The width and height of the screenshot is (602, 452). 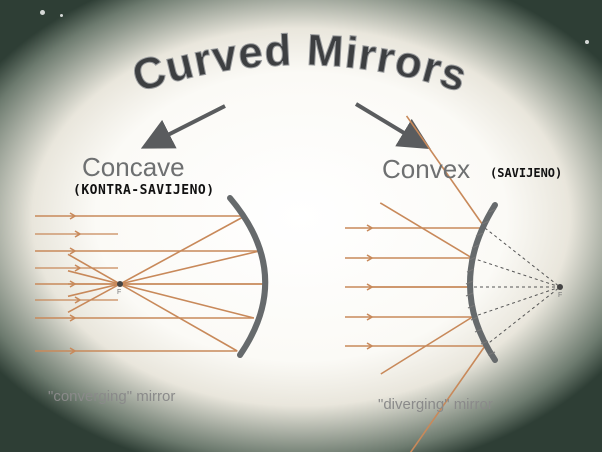 I want to click on convex-caption: "diverging" mirror, so click(x=435, y=404).